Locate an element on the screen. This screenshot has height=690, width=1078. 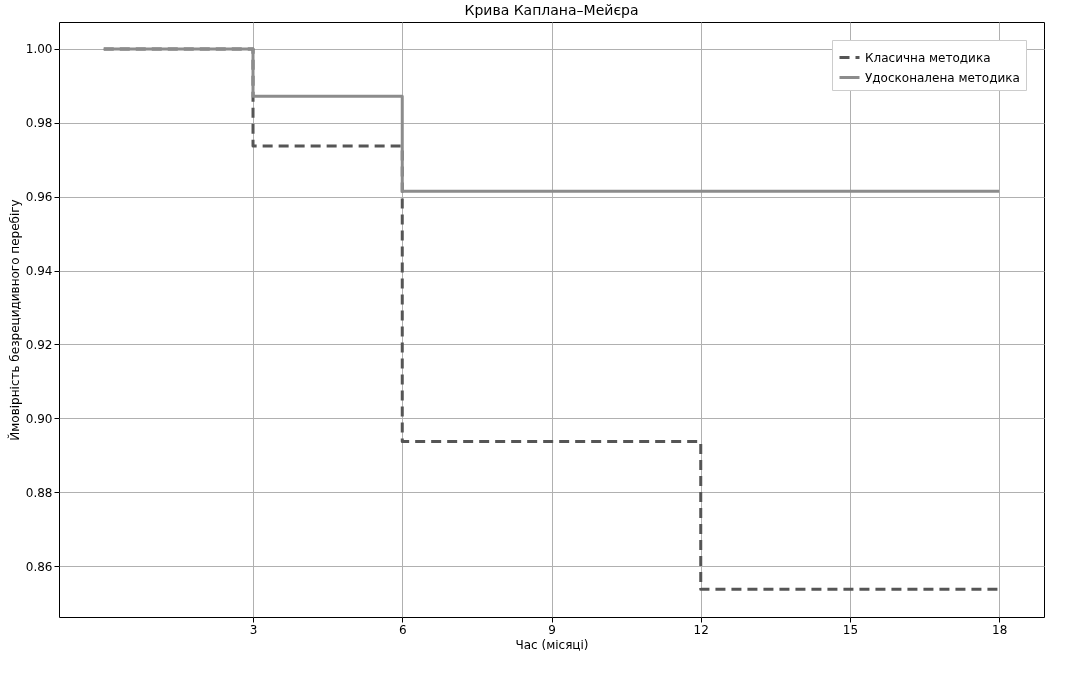
x-tick-label: 12 is located at coordinates (701, 629).